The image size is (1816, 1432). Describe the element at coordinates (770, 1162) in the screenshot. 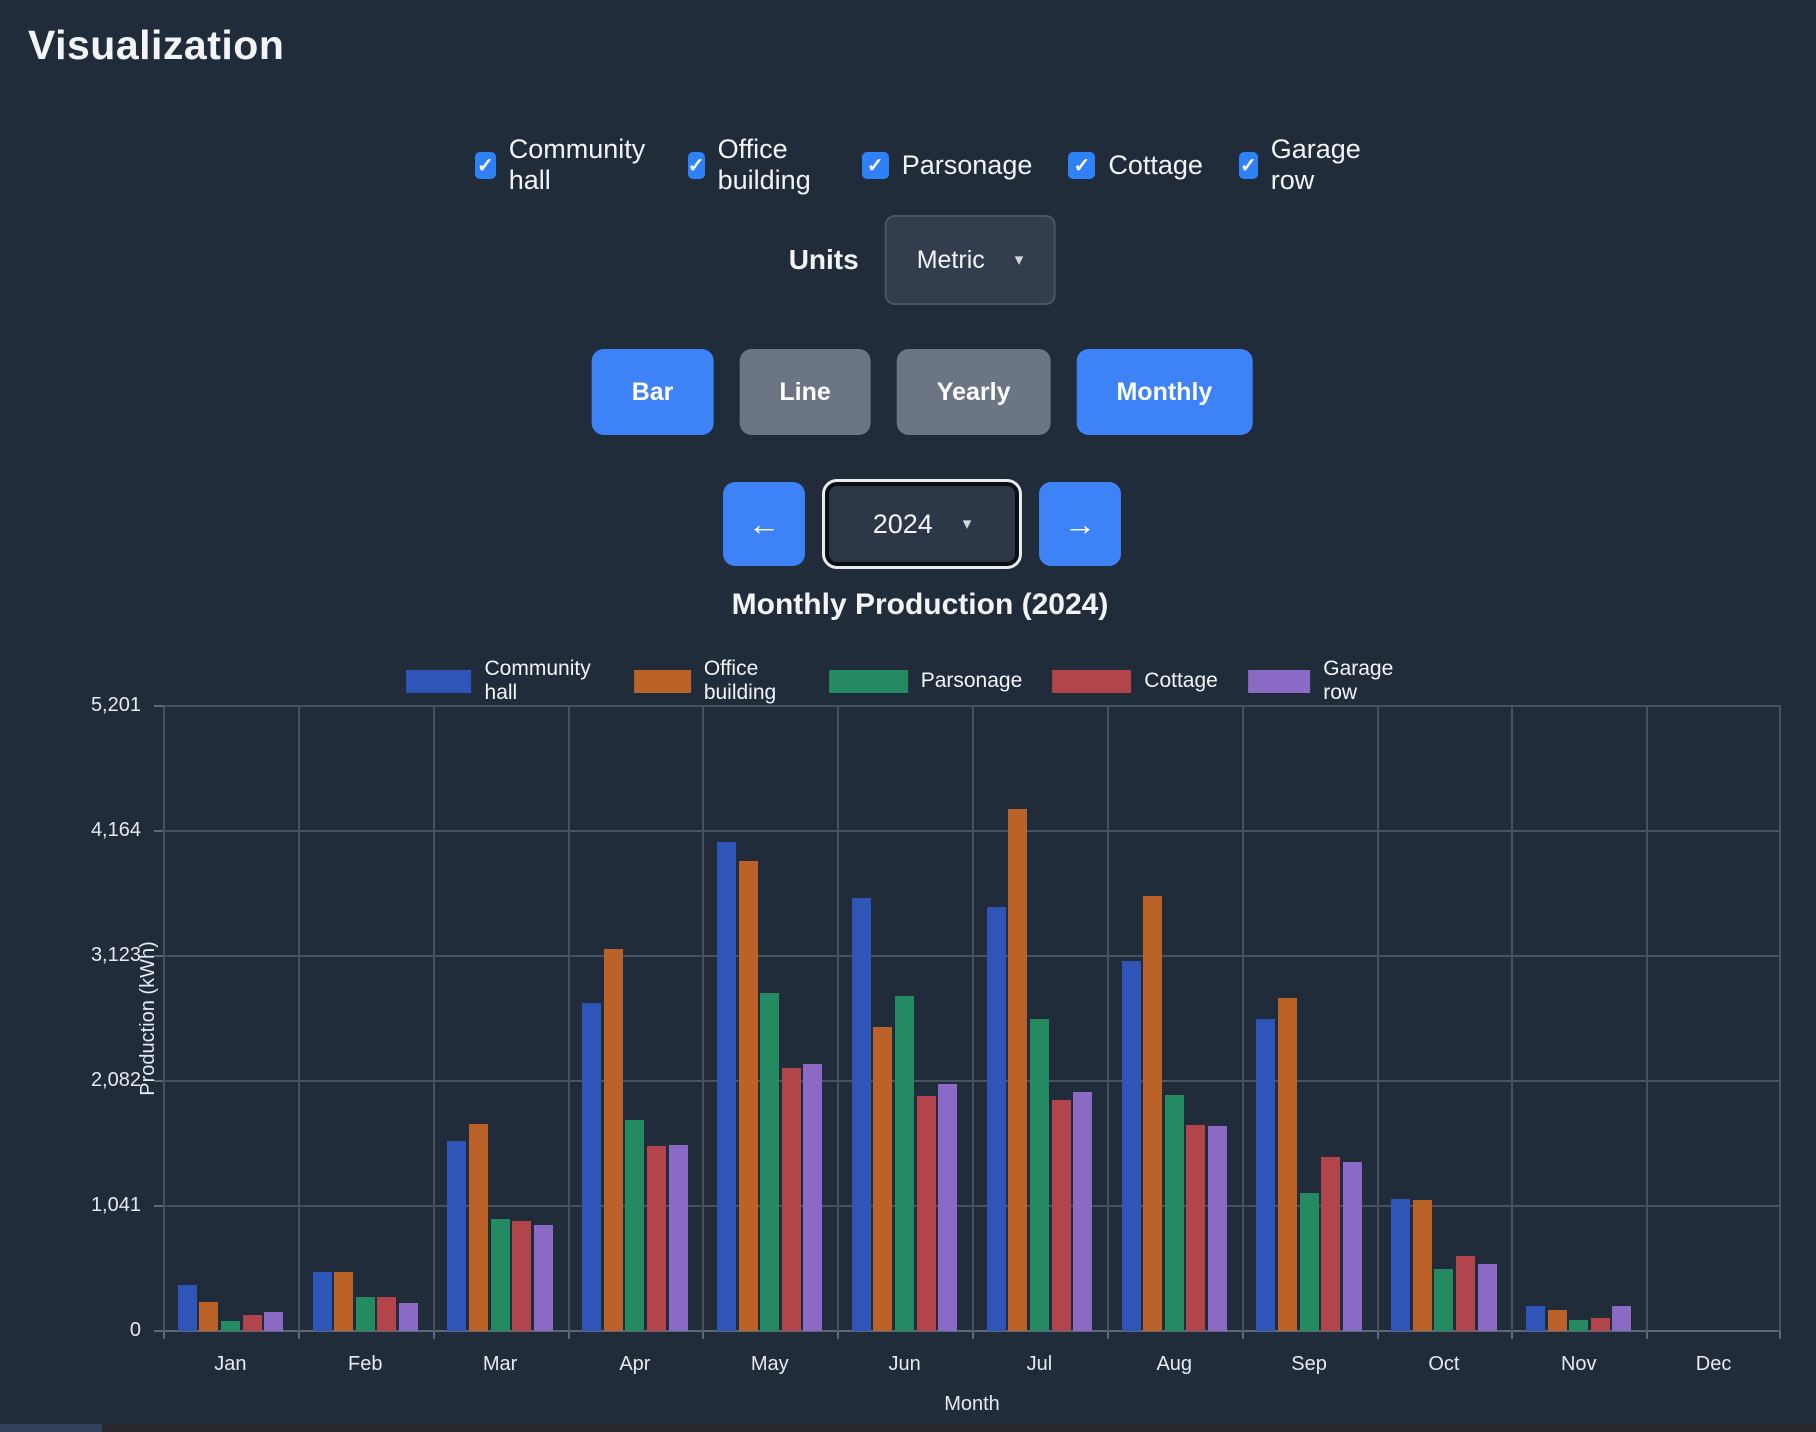

I see `bar-parsonage-may` at that location.